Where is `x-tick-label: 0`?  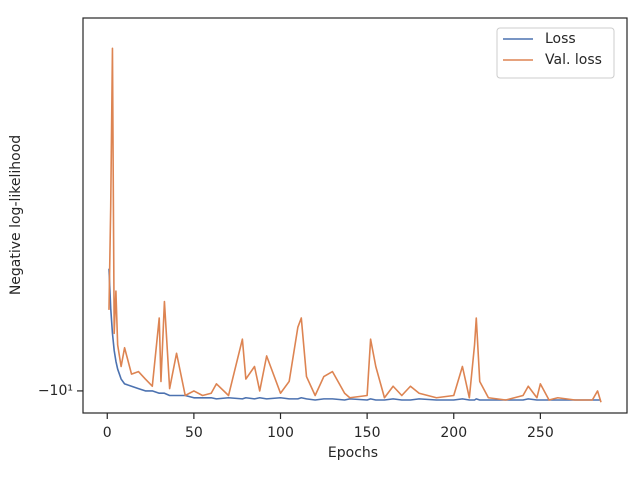
x-tick-label: 0 is located at coordinates (107, 433).